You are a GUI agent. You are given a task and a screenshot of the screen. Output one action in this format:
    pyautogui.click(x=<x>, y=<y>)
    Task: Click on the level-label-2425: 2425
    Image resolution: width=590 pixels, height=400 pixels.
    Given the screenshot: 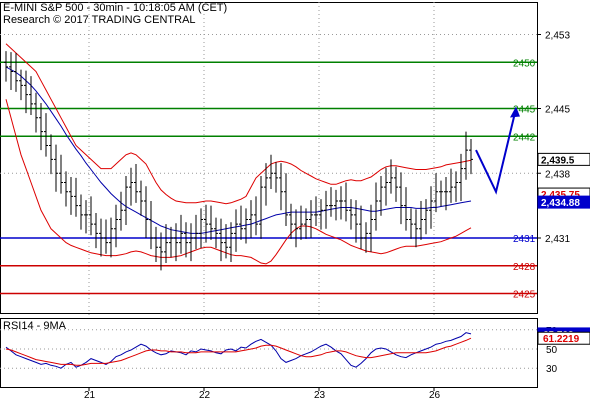 What is the action you would take?
    pyautogui.click(x=524, y=295)
    